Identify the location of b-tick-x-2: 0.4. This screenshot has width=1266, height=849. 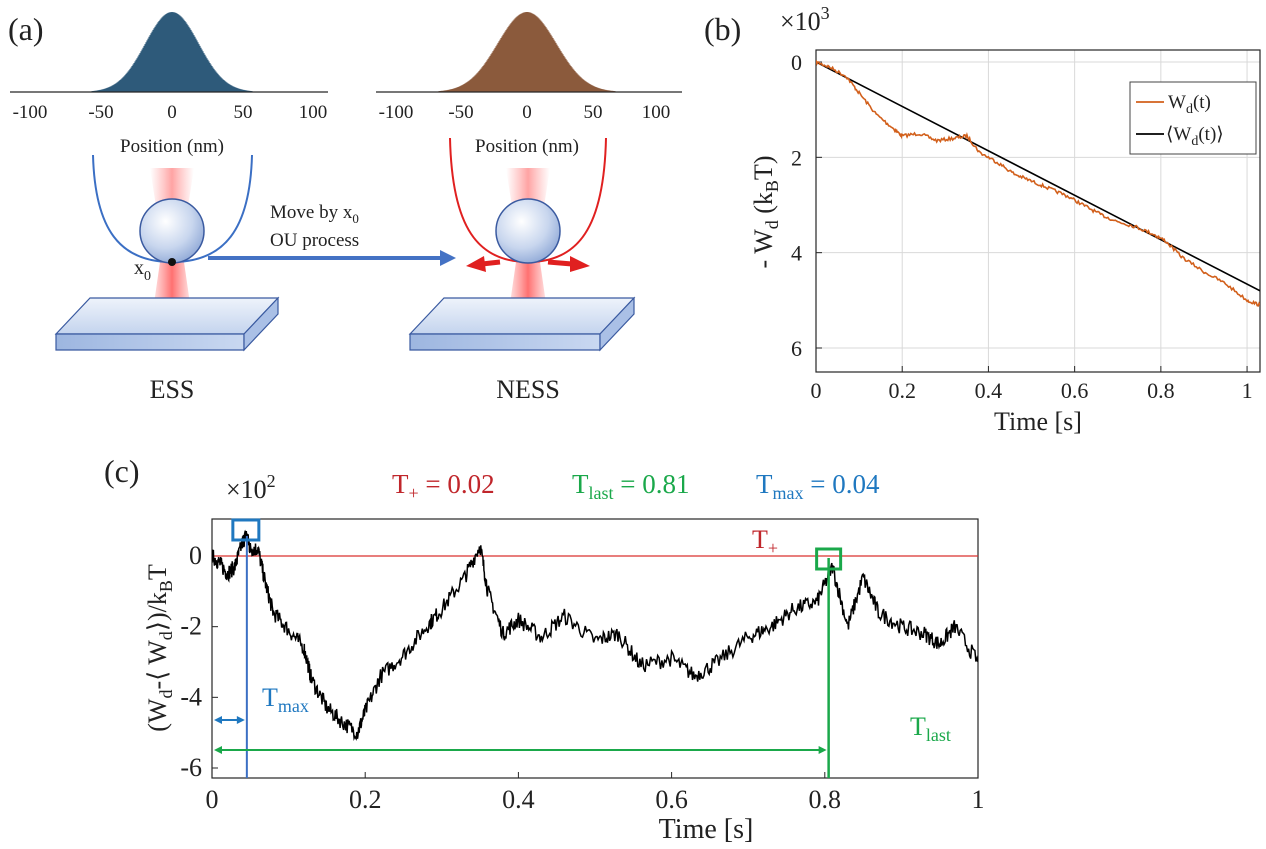
(989, 390).